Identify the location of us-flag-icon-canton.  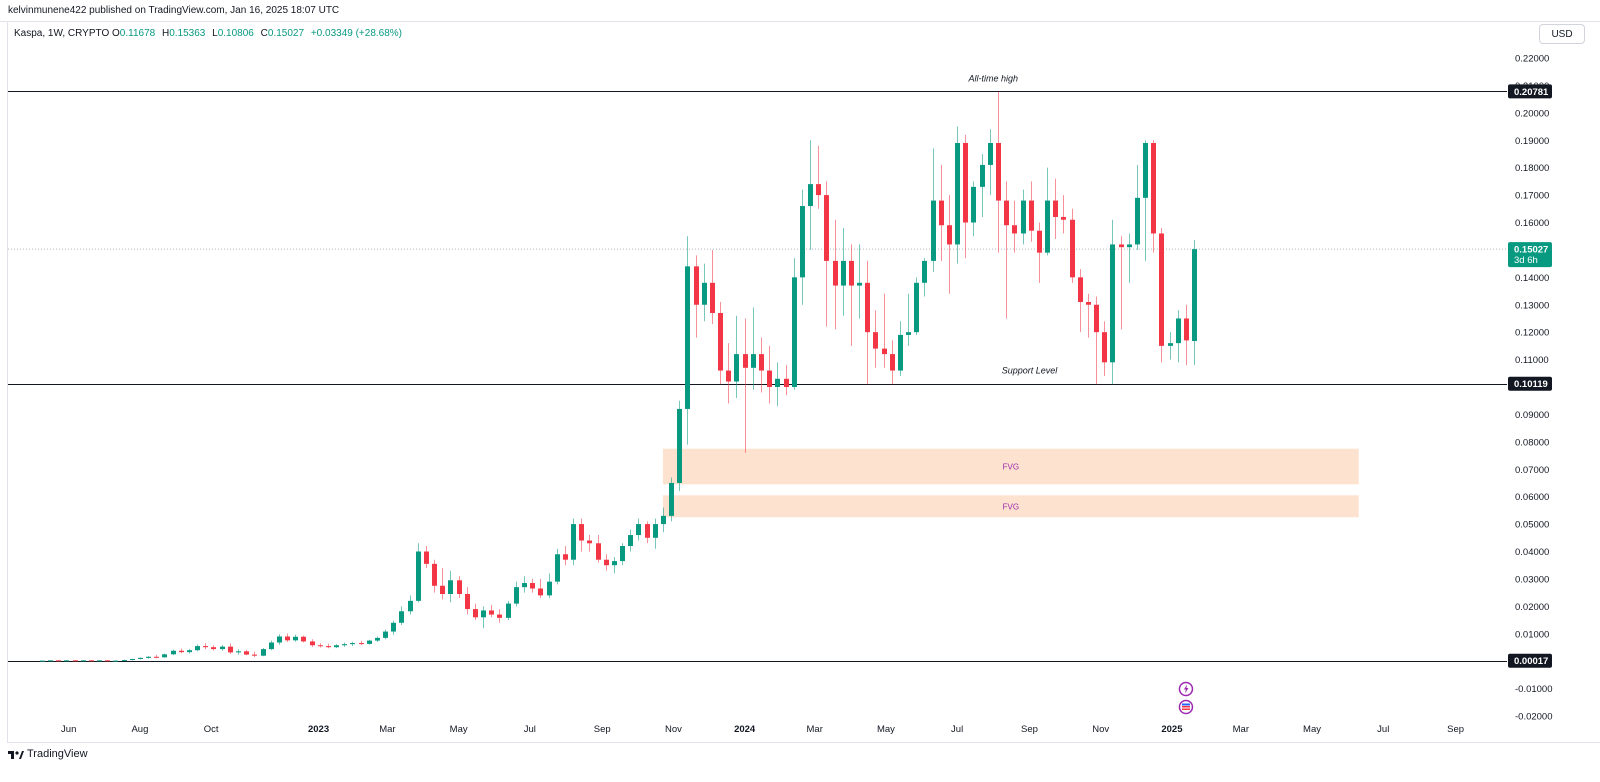
(1185, 704).